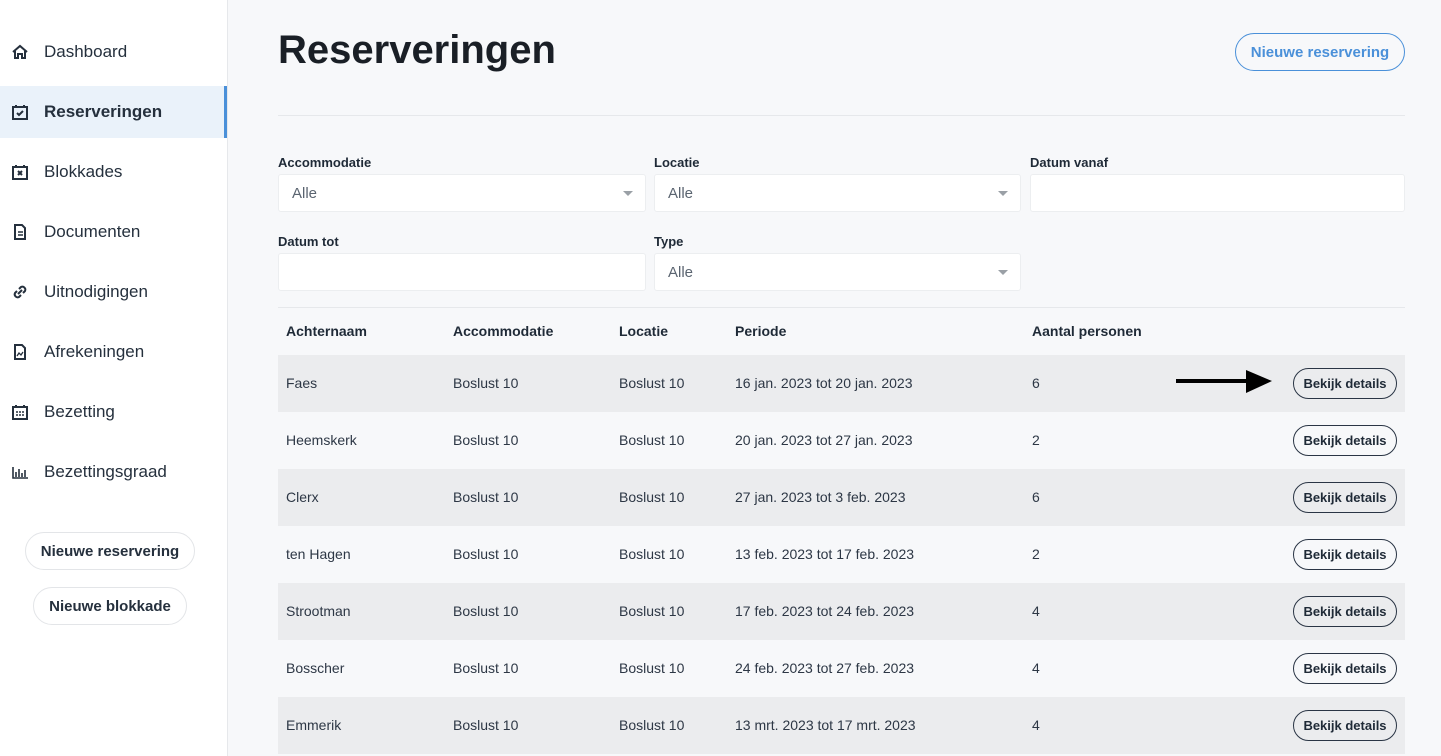 The height and width of the screenshot is (756, 1441). What do you see at coordinates (503, 331) in the screenshot?
I see `column-header: Accommodatie` at bounding box center [503, 331].